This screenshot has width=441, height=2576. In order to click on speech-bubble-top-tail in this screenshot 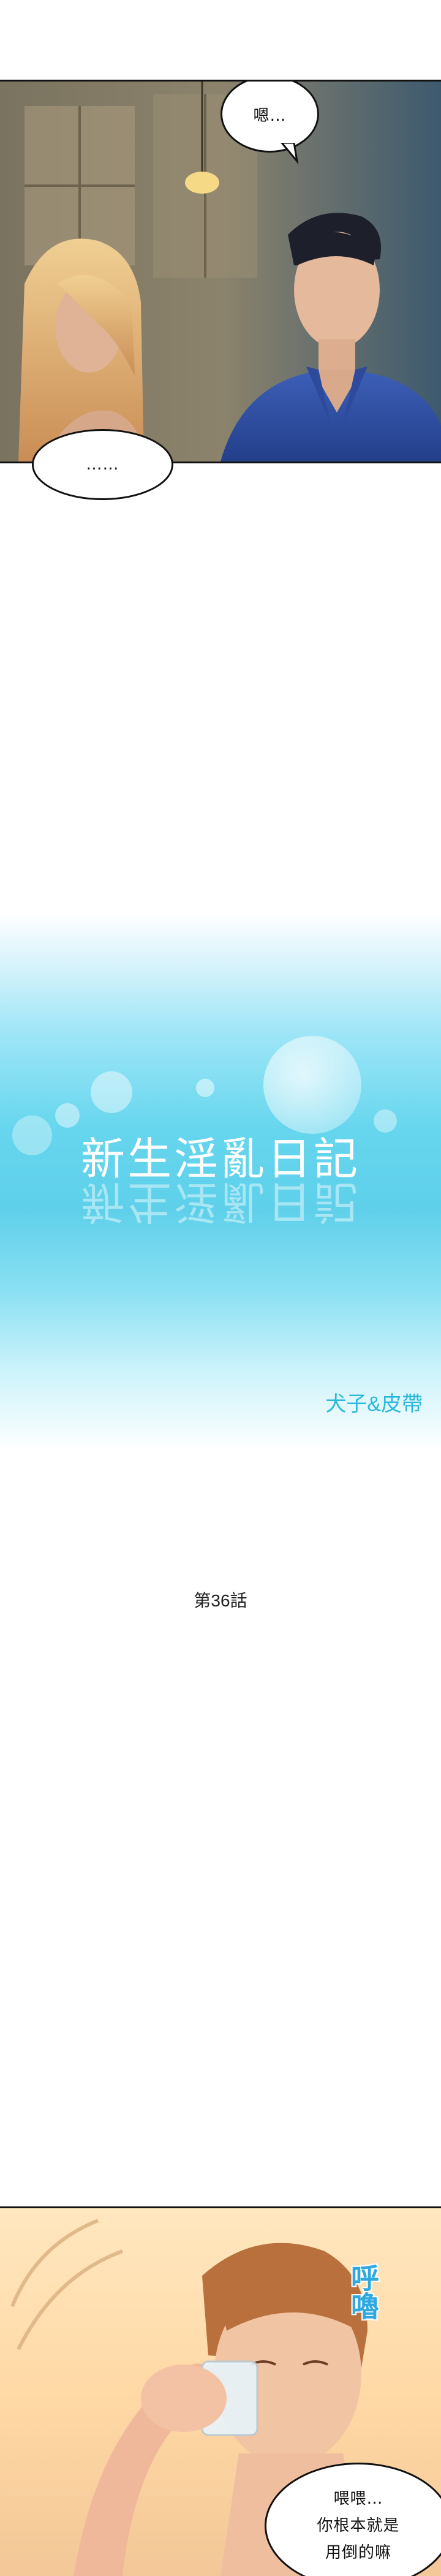, I will do `click(291, 155)`.